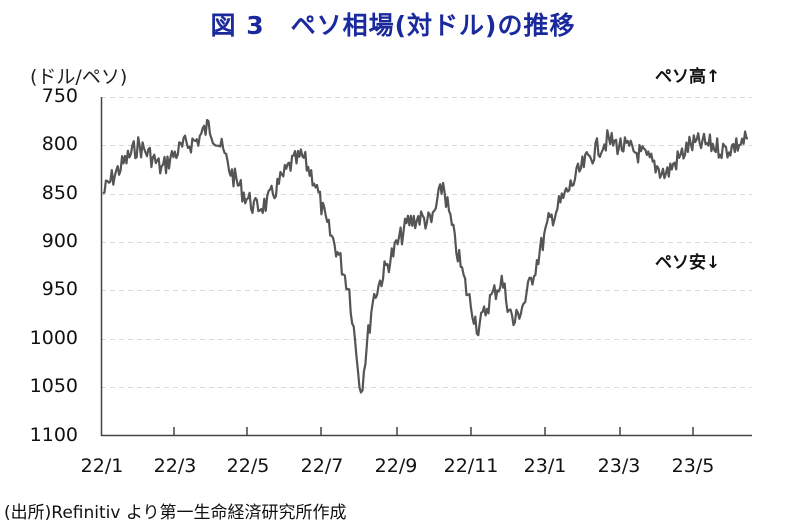 This screenshot has height=532, width=786. Describe the element at coordinates (59, 241) in the screenshot. I see `y-tick-900: 900` at that location.